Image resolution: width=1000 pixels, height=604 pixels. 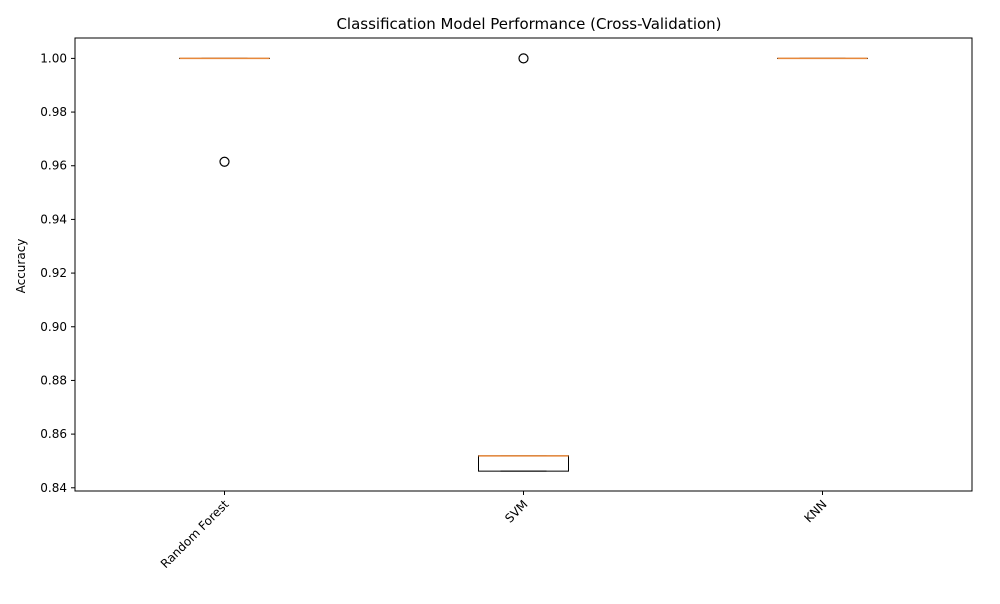 What do you see at coordinates (53, 58) in the screenshot?
I see `y-tick-label: 1.00` at bounding box center [53, 58].